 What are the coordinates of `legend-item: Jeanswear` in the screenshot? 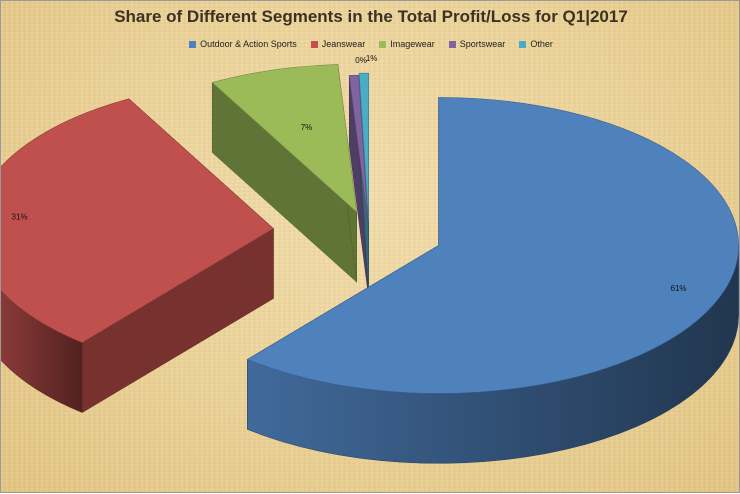 It's located at (338, 44).